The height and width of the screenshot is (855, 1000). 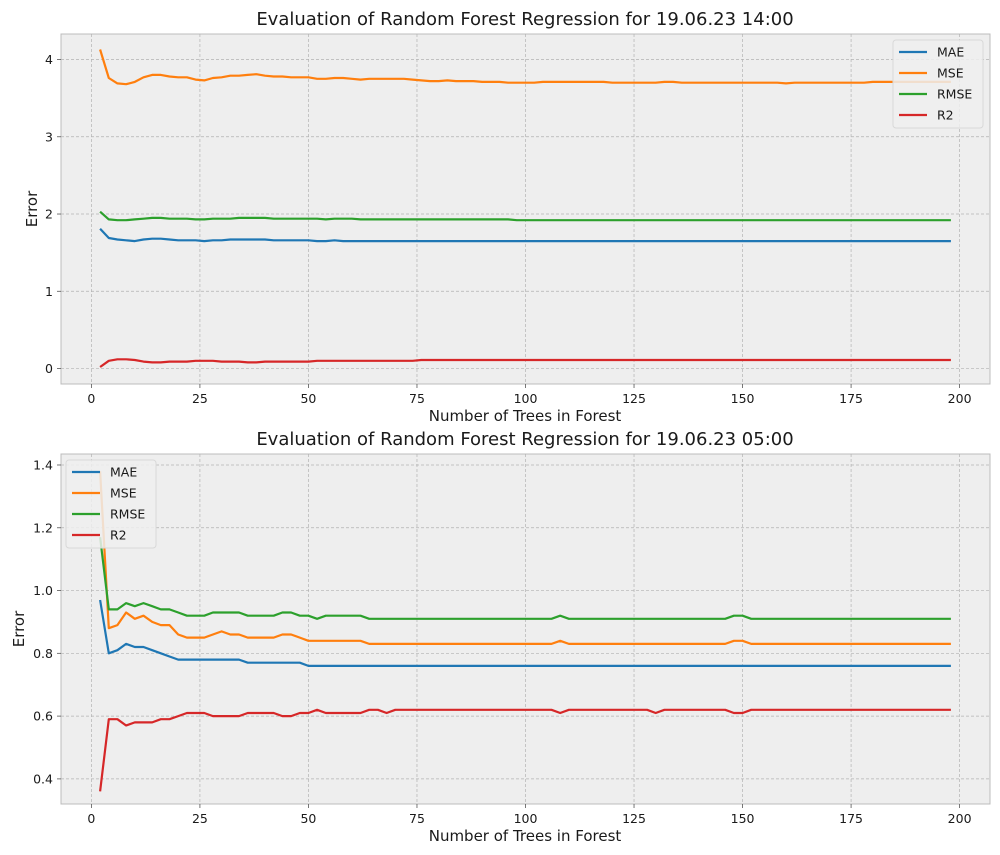 I want to click on y-tick-label: 3, so click(x=49, y=136).